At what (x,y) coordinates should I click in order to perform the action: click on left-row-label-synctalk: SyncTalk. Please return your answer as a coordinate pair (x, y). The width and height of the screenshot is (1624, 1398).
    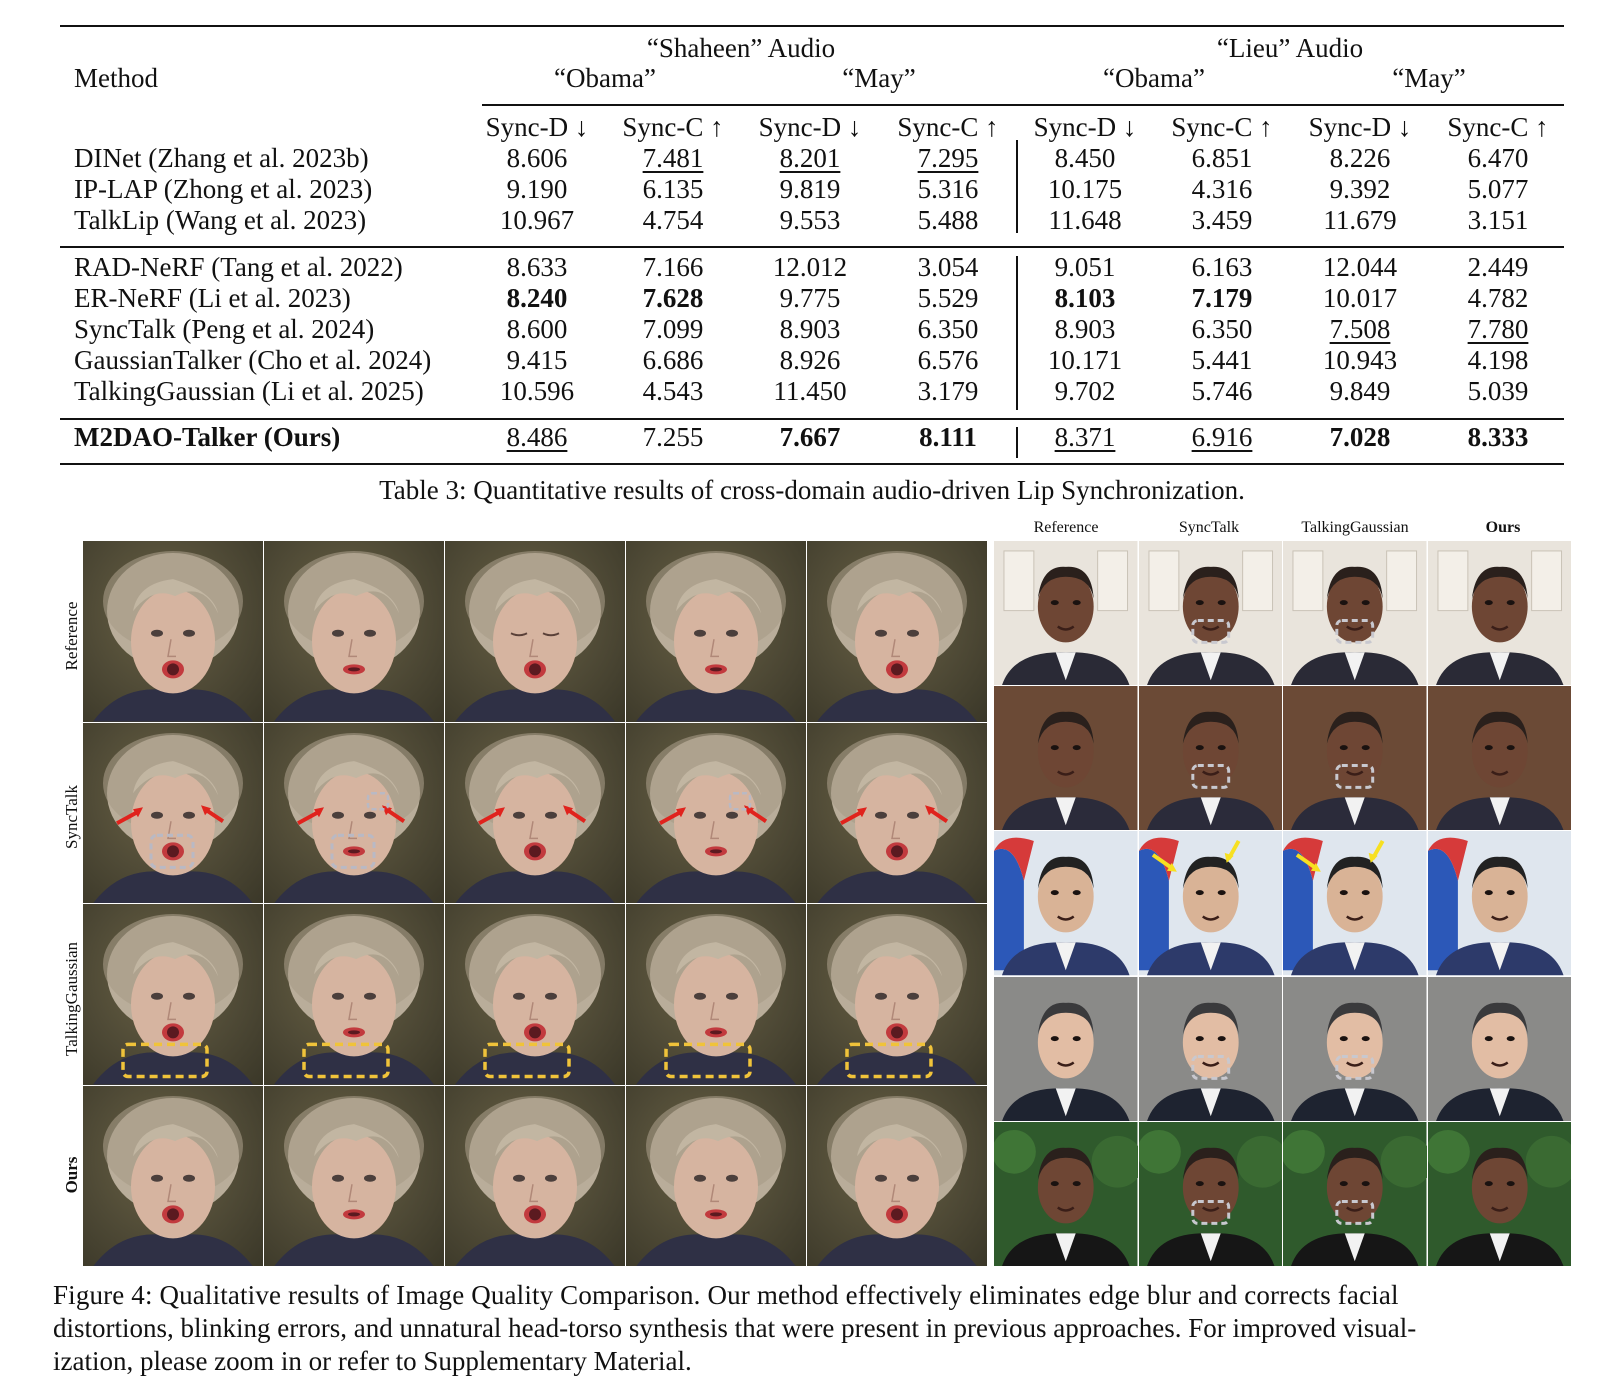
    Looking at the image, I should click on (71, 817).